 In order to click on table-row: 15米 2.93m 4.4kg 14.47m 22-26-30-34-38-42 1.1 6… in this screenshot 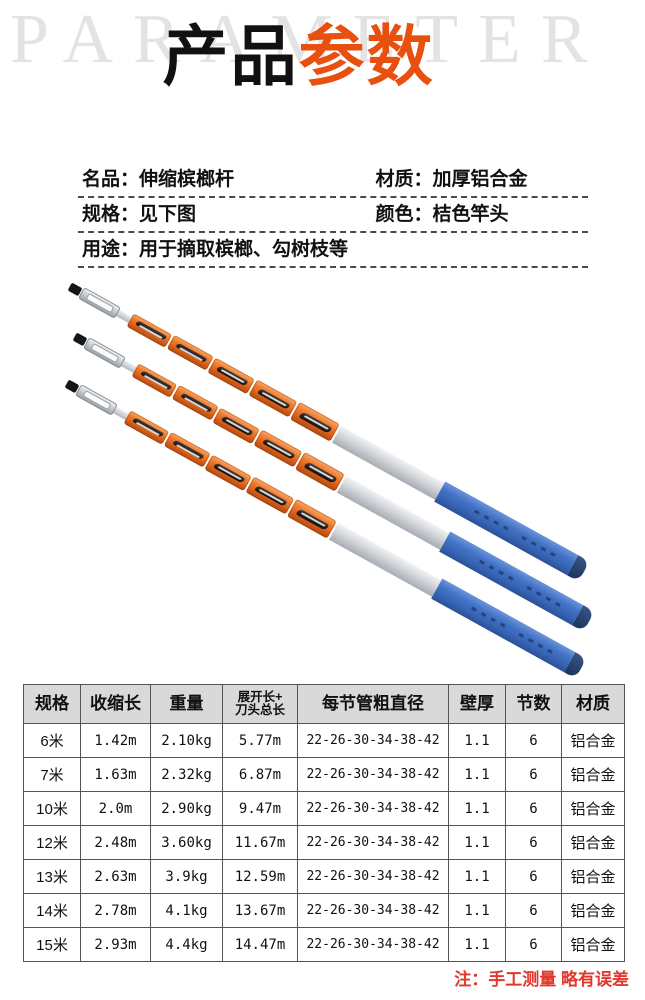, I will do `click(324, 944)`.